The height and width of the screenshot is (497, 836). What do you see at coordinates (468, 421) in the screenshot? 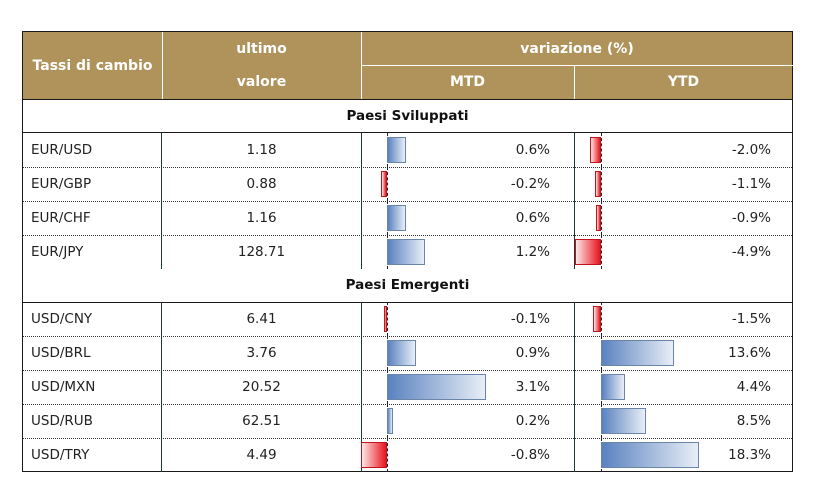
I see `mtd-cell: 0.2%` at bounding box center [468, 421].